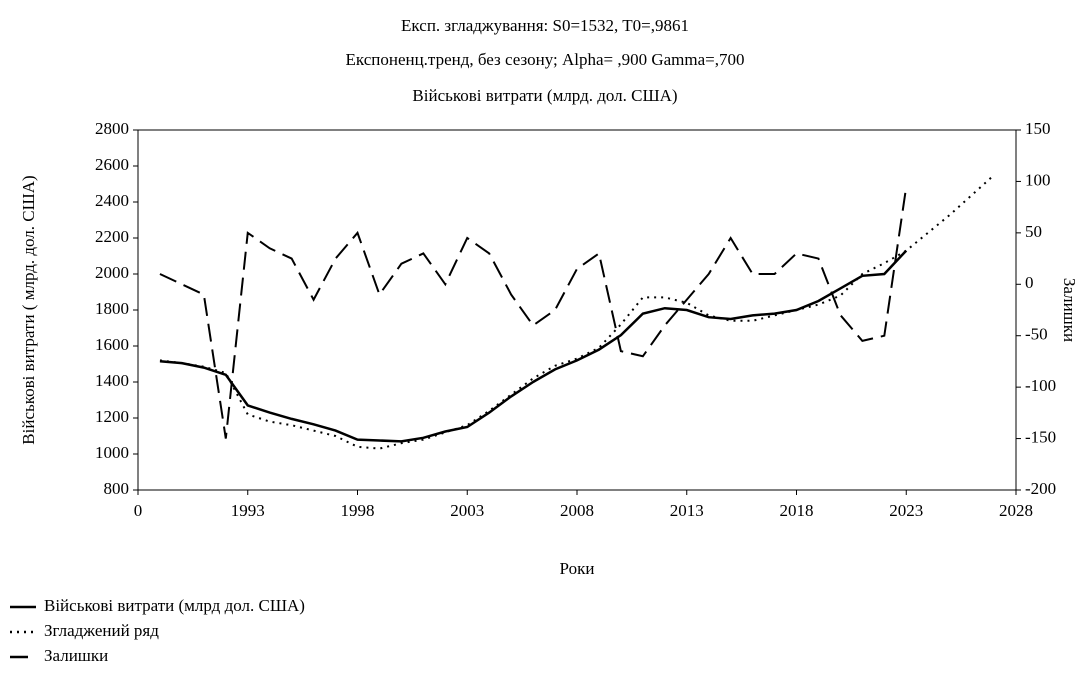 The width and height of the screenshot is (1085, 677). I want to click on x-tick-label: 0, so click(138, 510).